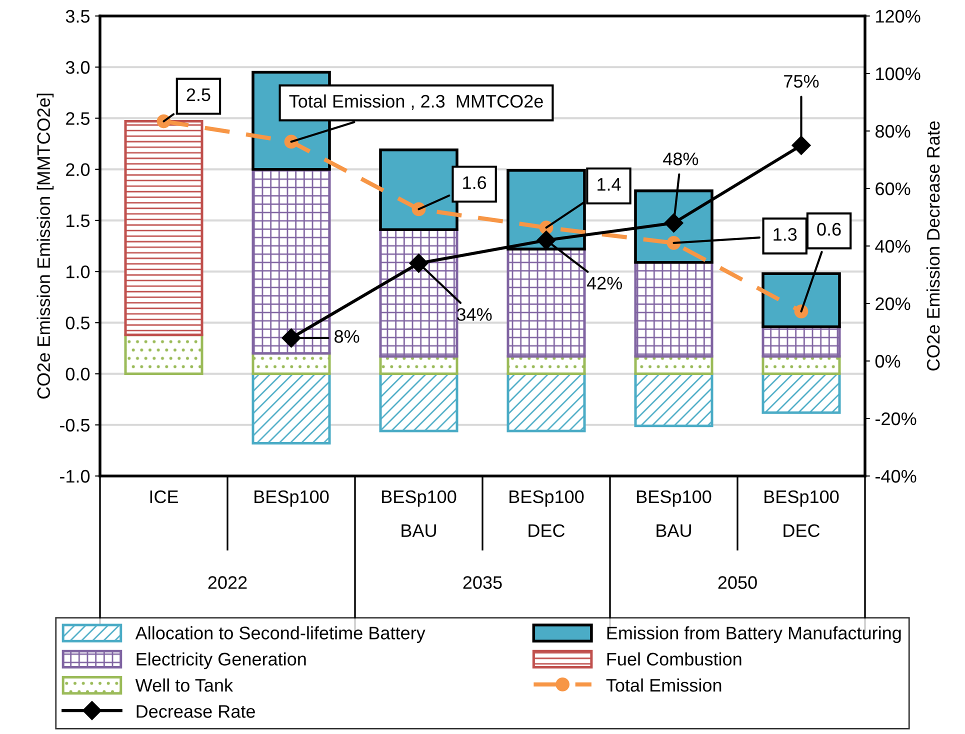 This screenshot has height=734, width=965. I want to click on y2-tick-label: 40%, so click(892, 246).